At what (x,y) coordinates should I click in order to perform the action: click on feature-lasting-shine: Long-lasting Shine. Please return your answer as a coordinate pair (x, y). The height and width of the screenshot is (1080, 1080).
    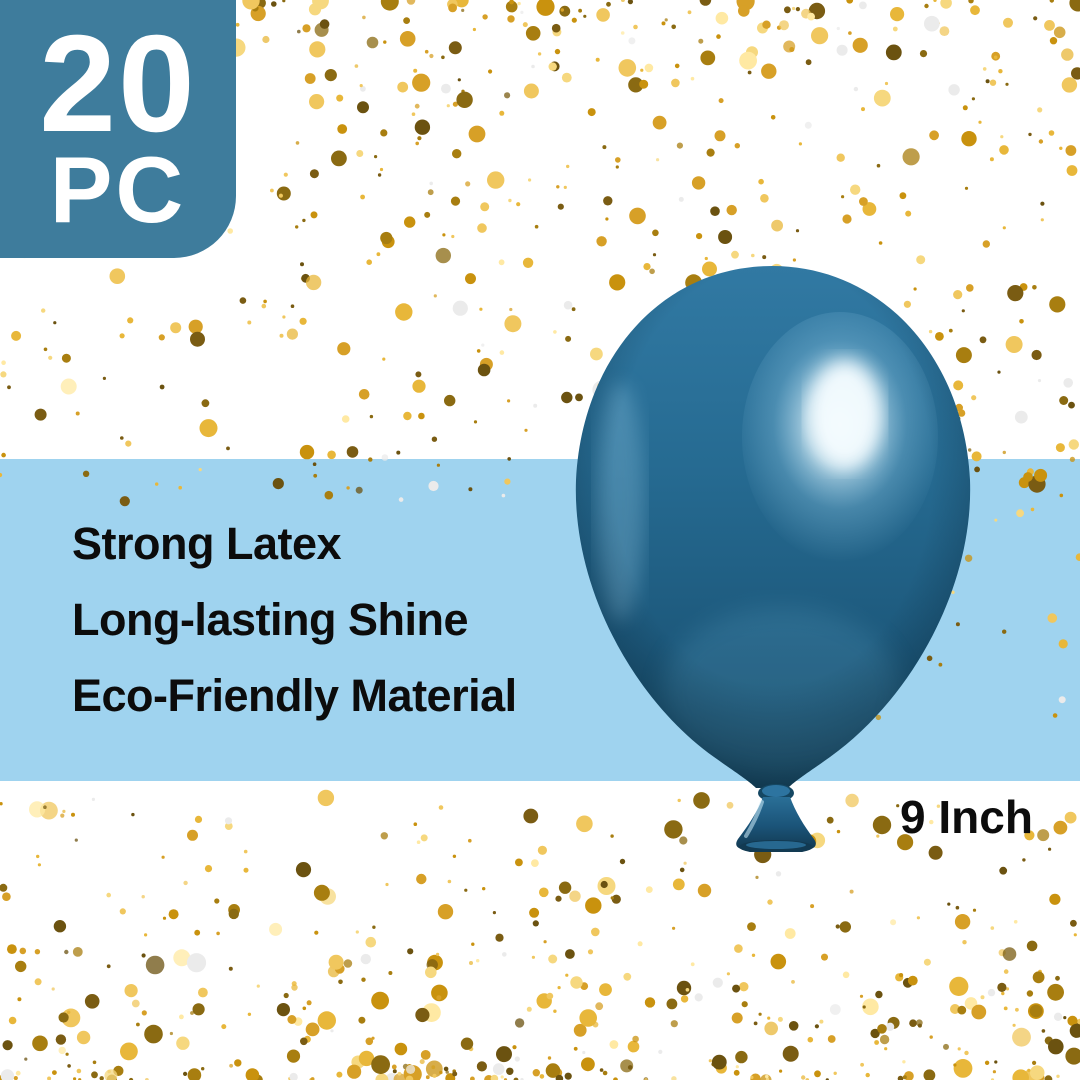
    Looking at the image, I should click on (270, 619).